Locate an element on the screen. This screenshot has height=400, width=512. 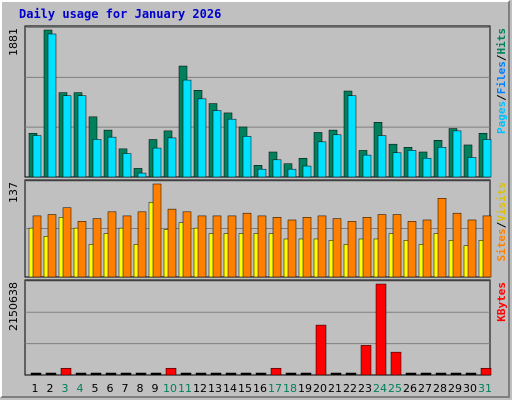
day-label-20: 20 is located at coordinates (320, 388).